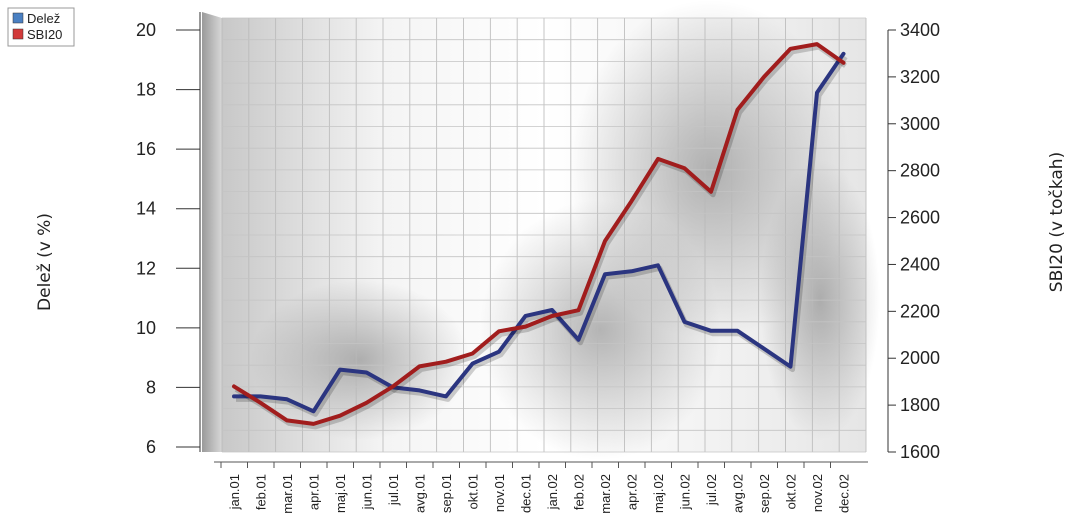 The width and height of the screenshot is (1080, 530). I want to click on x-tick-label: nov.02, so click(817, 493).